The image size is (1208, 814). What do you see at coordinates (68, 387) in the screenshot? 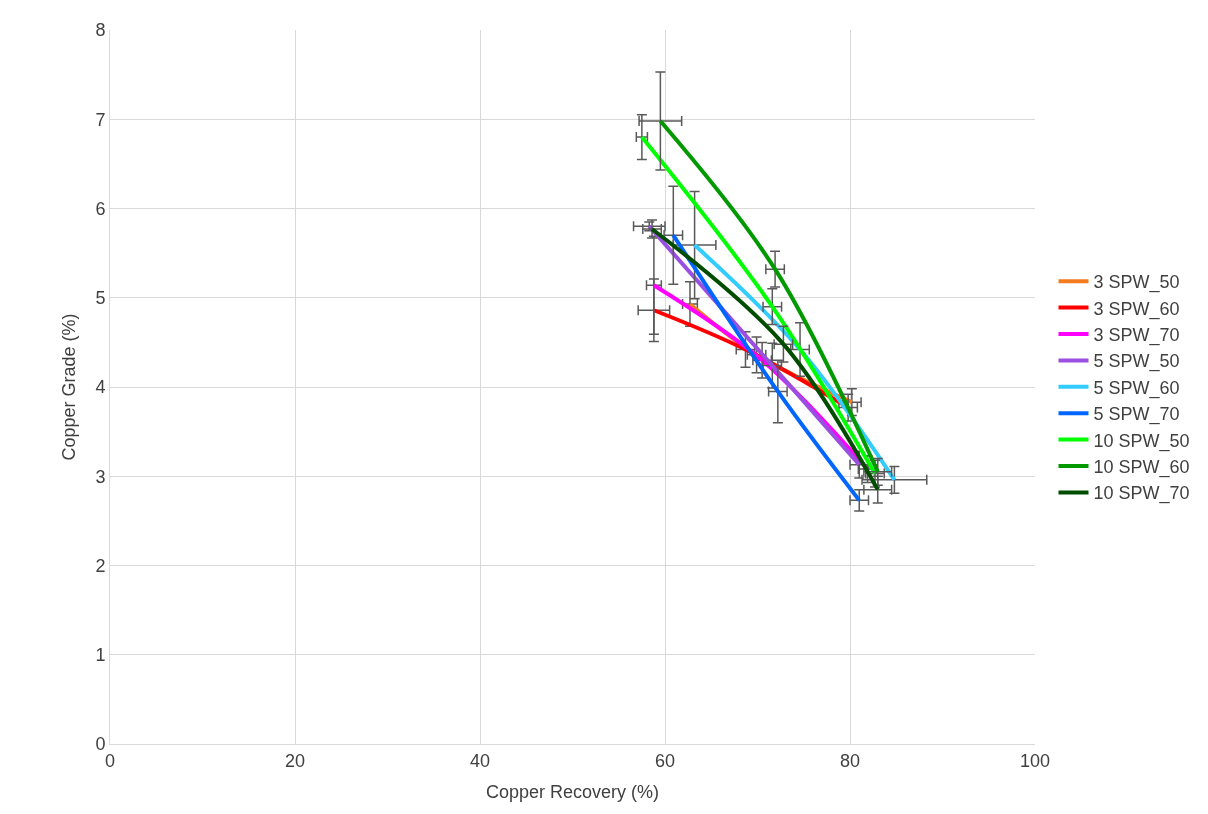
I see `y-axis-title: Copper Grade (%)` at bounding box center [68, 387].